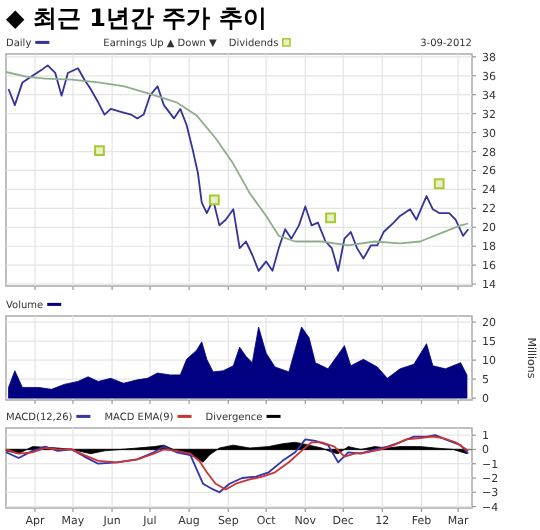  Describe the element at coordinates (136, 18) in the screenshot. I see `chart-title: ◆ 최근 1년간 주가 추이` at that location.